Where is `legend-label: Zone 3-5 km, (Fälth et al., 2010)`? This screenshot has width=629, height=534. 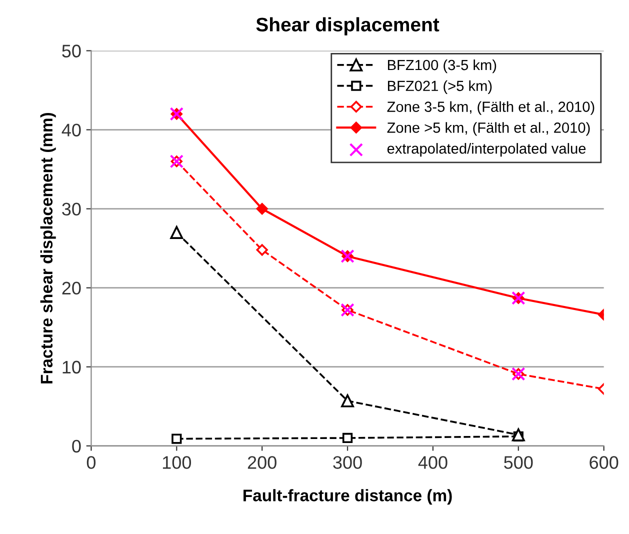
legend-label: Zone 3-5 km, (Fälth et al., 2010) is located at coordinates (490, 108).